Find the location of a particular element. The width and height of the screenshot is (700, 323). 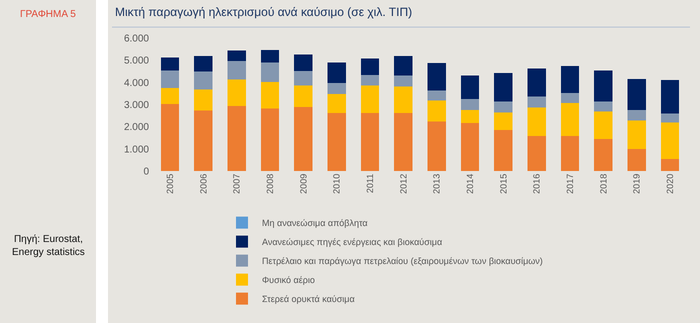

x-tick-label: 2012 is located at coordinates (403, 184).